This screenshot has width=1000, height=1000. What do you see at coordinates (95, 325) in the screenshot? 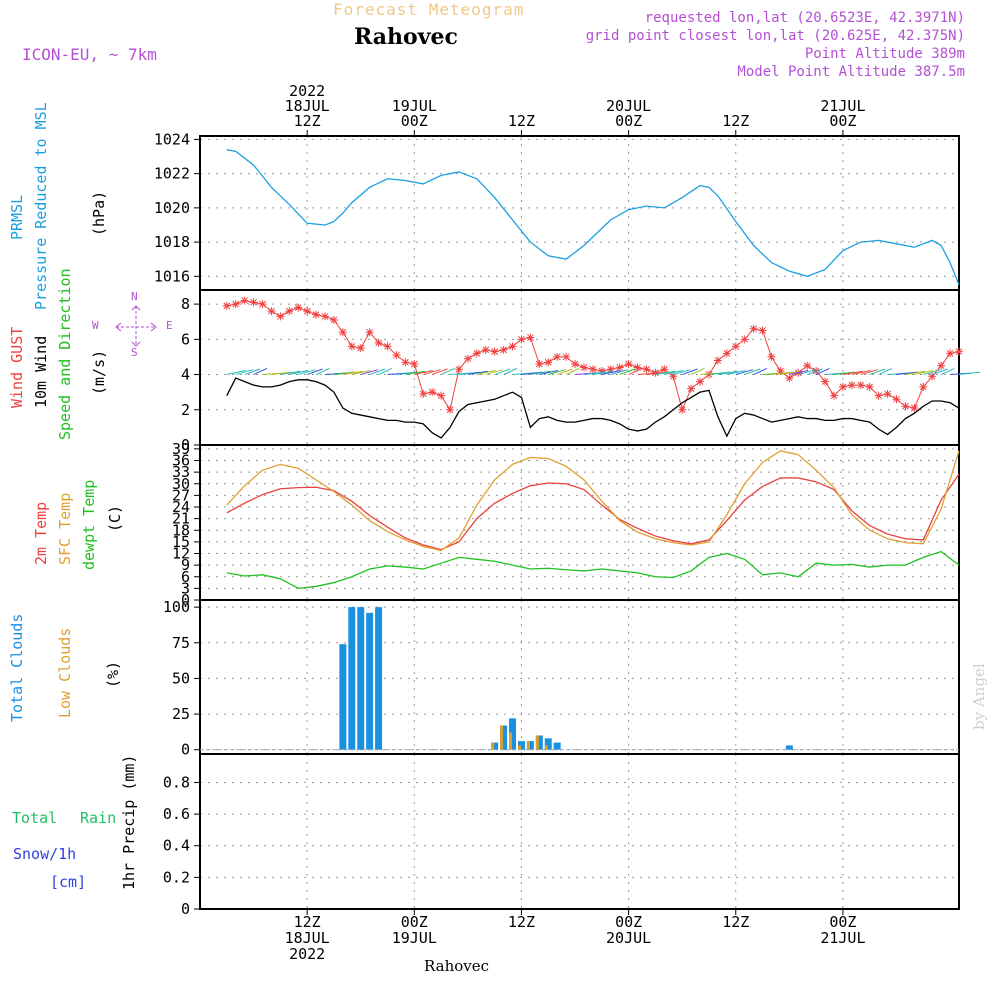
I see `compass-w: W` at bounding box center [95, 325].